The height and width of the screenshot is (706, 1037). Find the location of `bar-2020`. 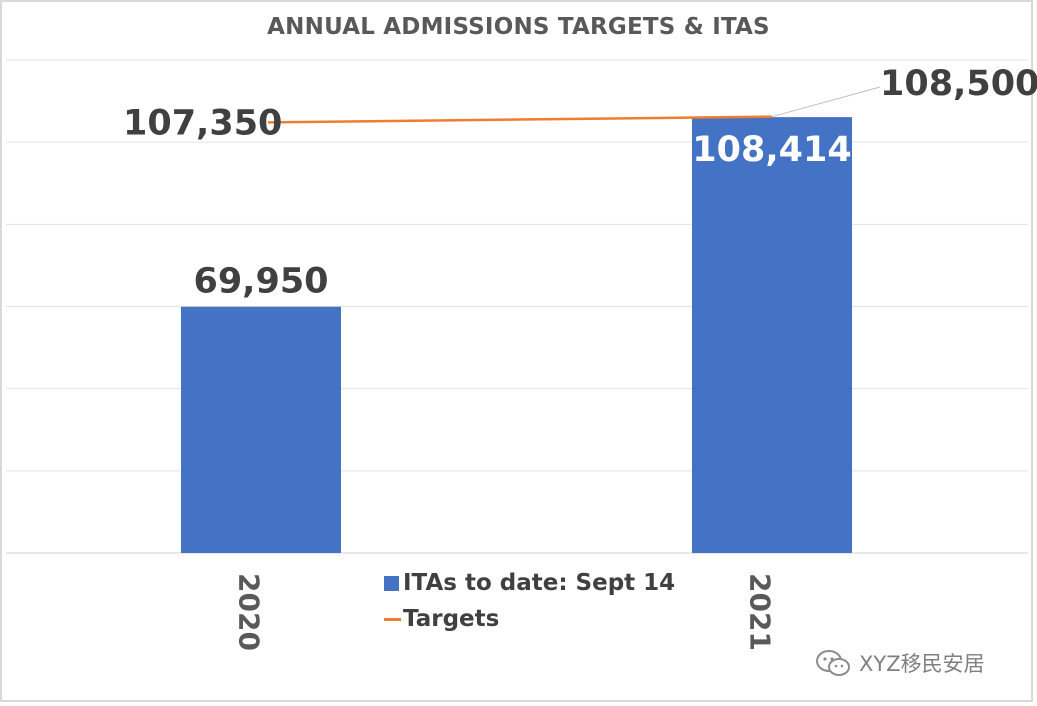

bar-2020 is located at coordinates (261, 429).